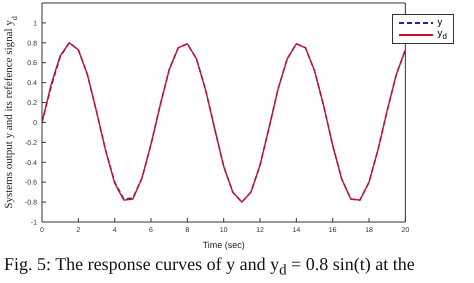 The height and width of the screenshot is (283, 474). Describe the element at coordinates (209, 267) in the screenshot. I see `caption: Fig. 5: The response curves of y and y$_{d}$ = 0.8 sin(t) at the` at that location.